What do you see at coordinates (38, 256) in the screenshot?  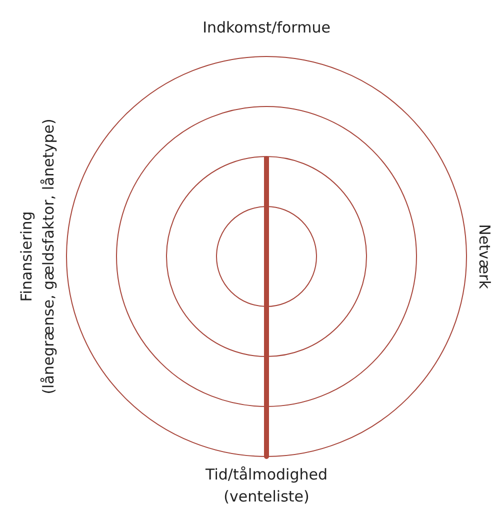 I see `spoke-label: Finansiering (lånegrænse, gældsfaktor, lånetype)` at bounding box center [38, 256].